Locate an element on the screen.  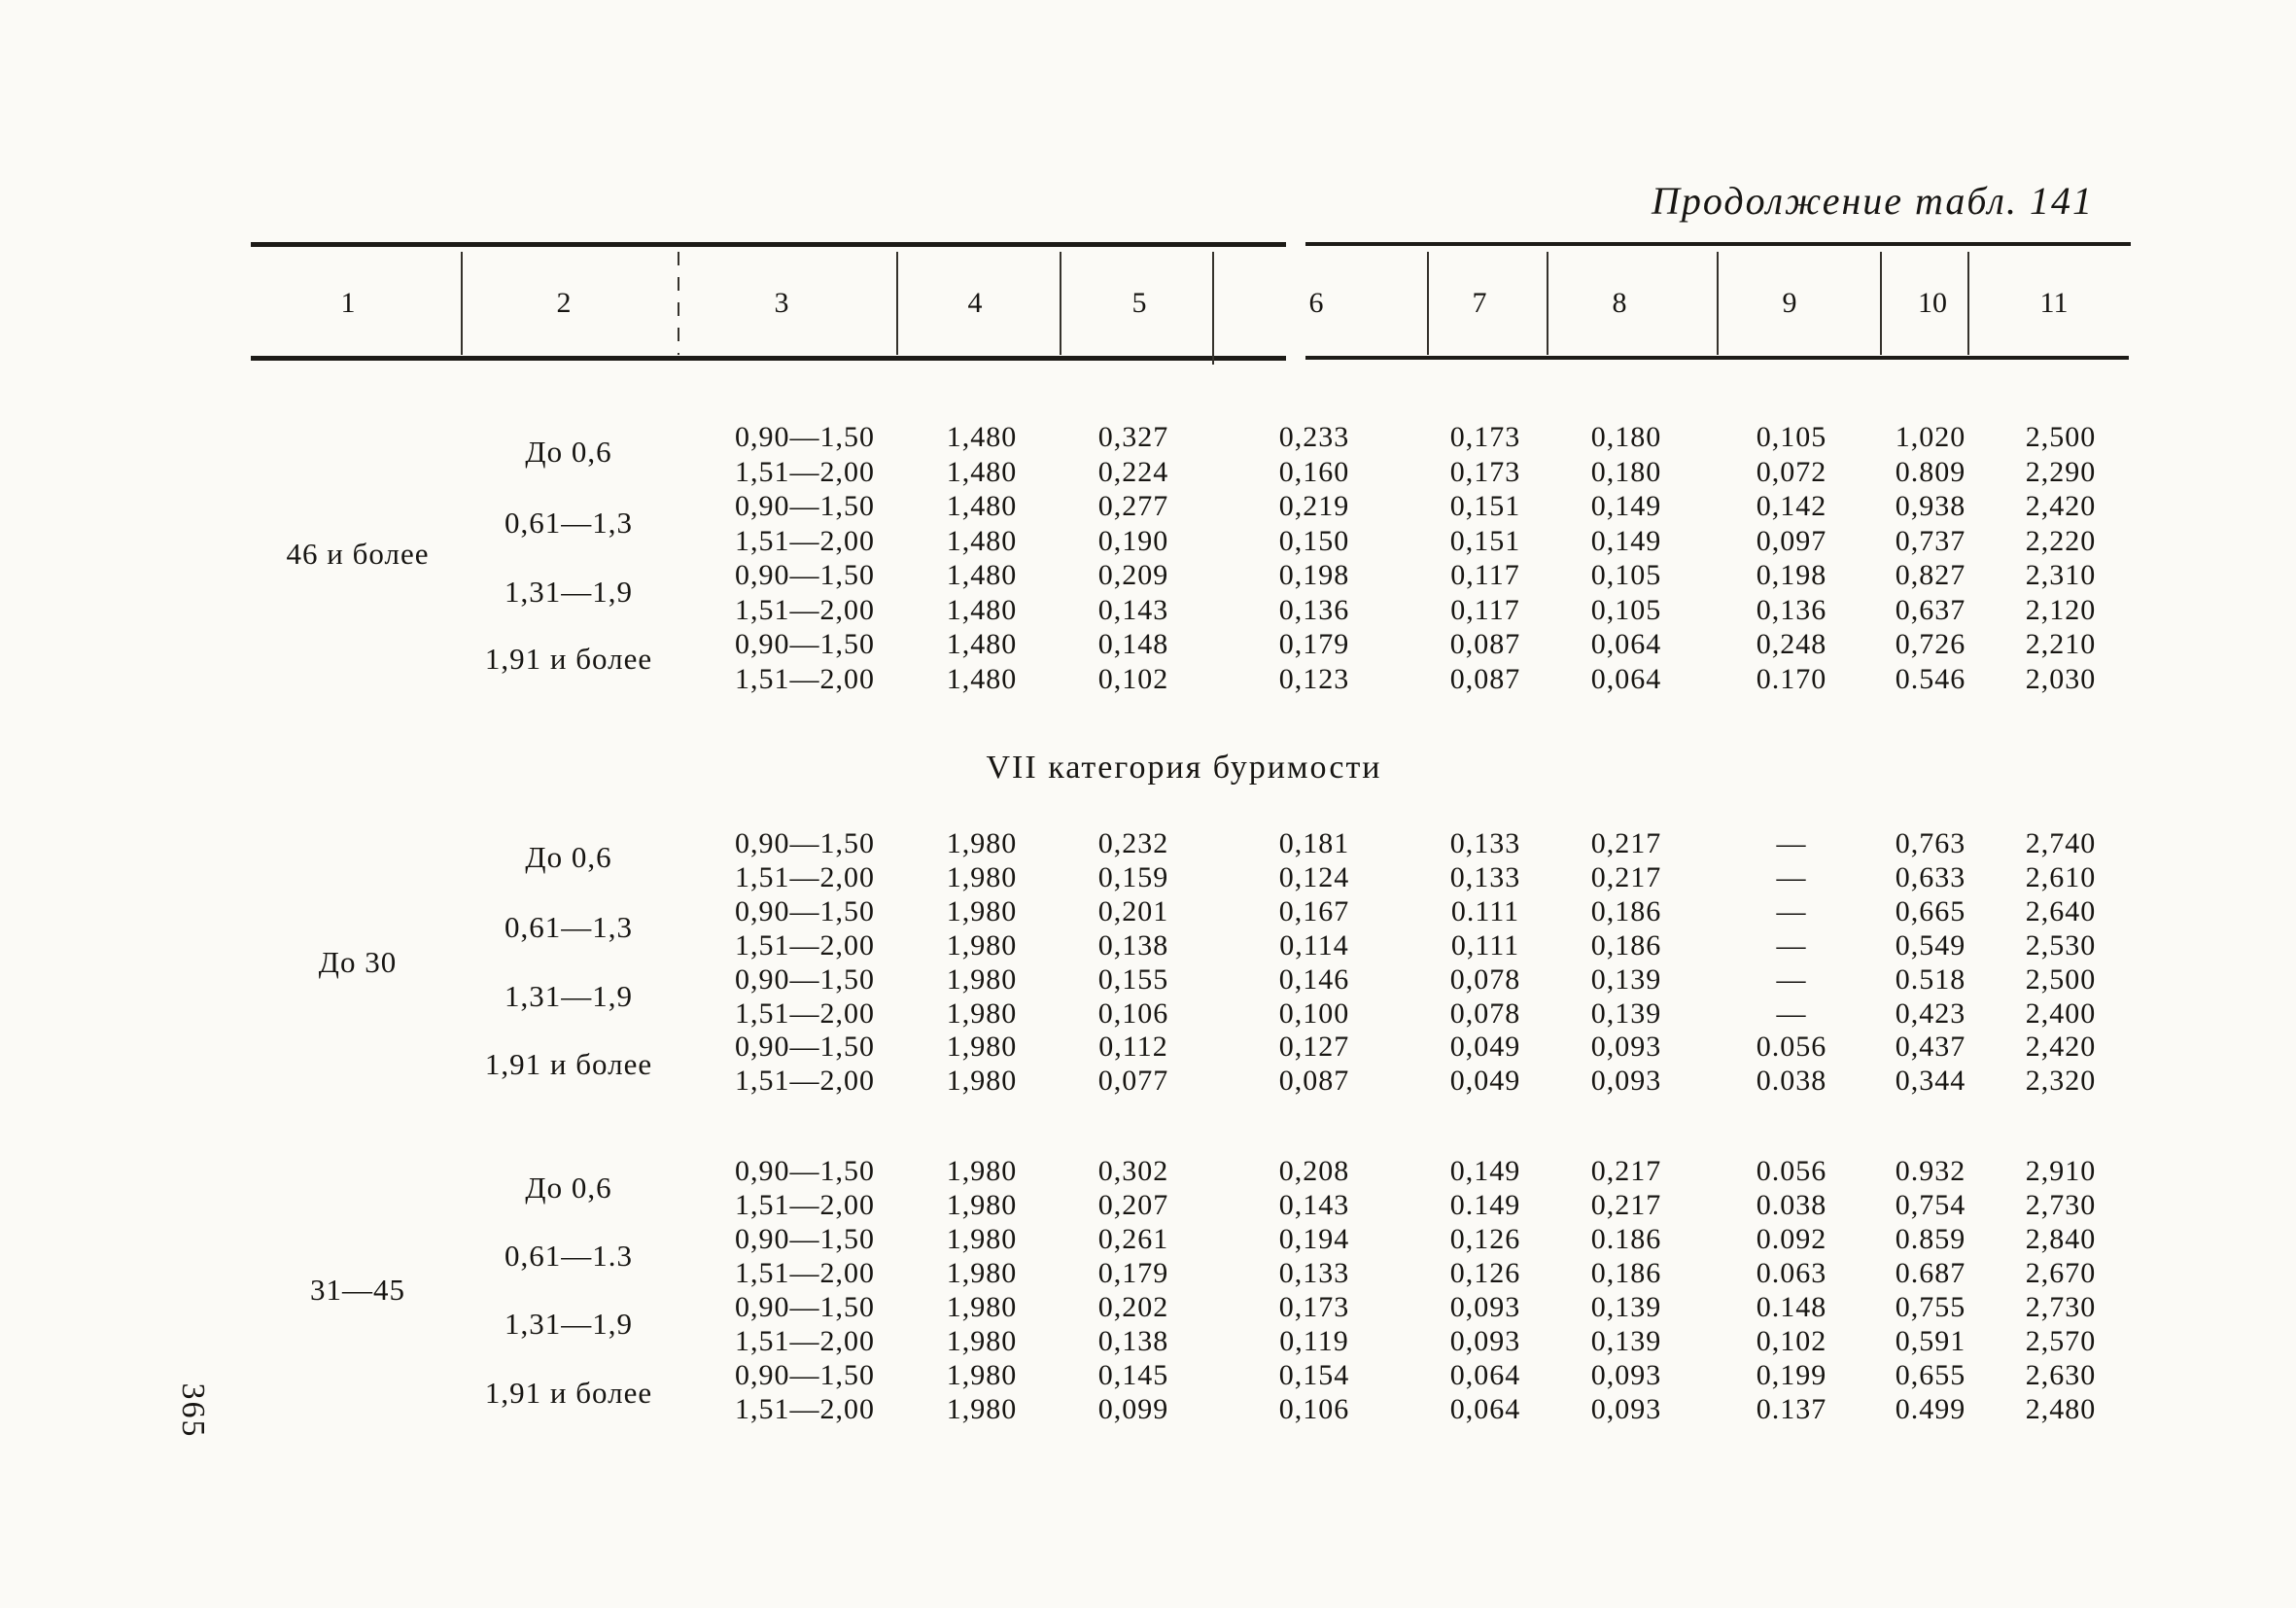
row-group-label: 46 и более is located at coordinates (358, 554).